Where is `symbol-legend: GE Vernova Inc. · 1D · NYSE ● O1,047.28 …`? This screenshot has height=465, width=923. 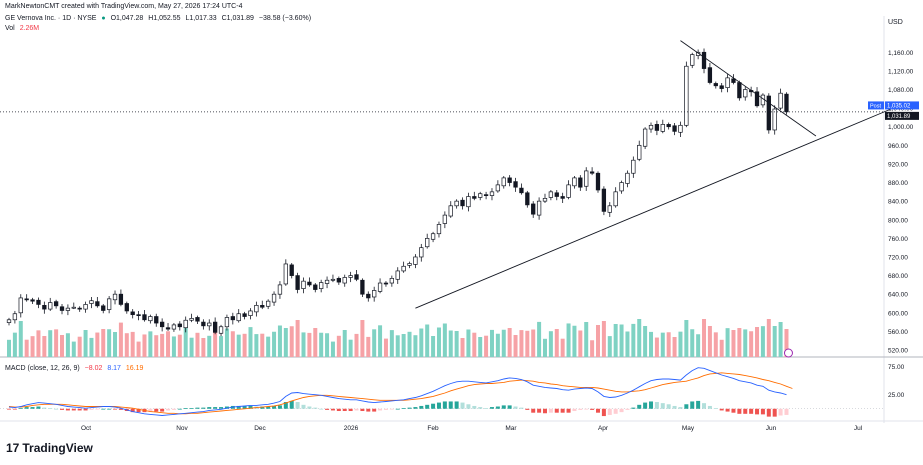 symbol-legend: GE Vernova Inc. · 1D · NYSE ● O1,047.28 … is located at coordinates (159, 18).